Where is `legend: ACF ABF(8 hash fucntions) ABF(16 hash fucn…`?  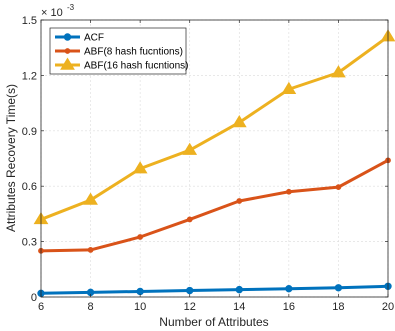
legend: ACF ABF(8 hash fucntions) ABF(16 hash fucn… is located at coordinates (119, 51).